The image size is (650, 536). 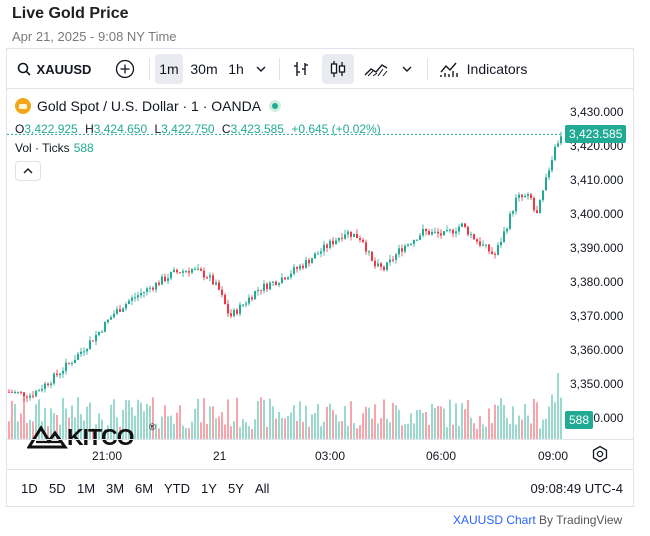 What do you see at coordinates (483, 69) in the screenshot?
I see `indicators-button: Indicators` at bounding box center [483, 69].